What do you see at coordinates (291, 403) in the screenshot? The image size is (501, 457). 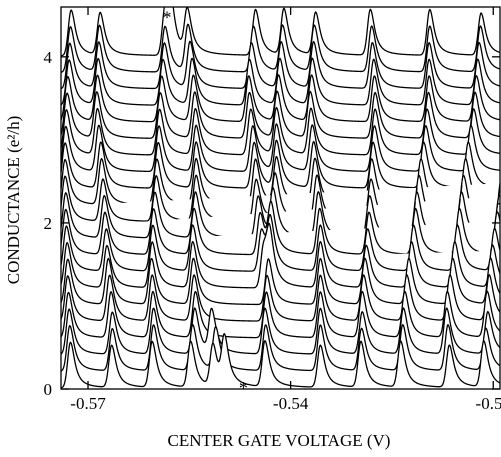 I see `x-tick-label: -0.54` at bounding box center [291, 403].